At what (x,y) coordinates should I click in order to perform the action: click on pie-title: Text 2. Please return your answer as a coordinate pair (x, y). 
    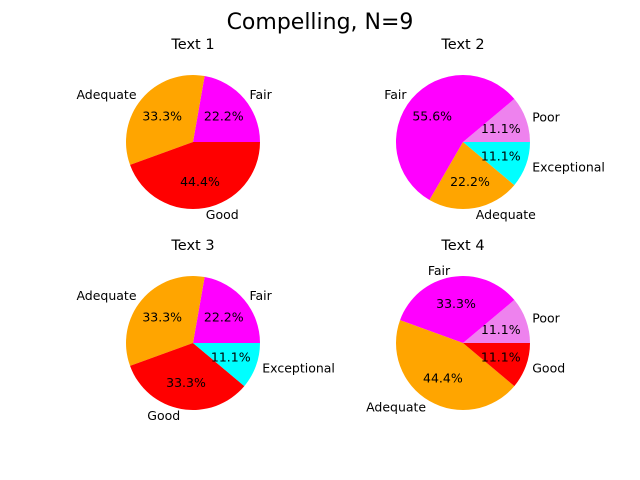
    Looking at the image, I should click on (462, 45).